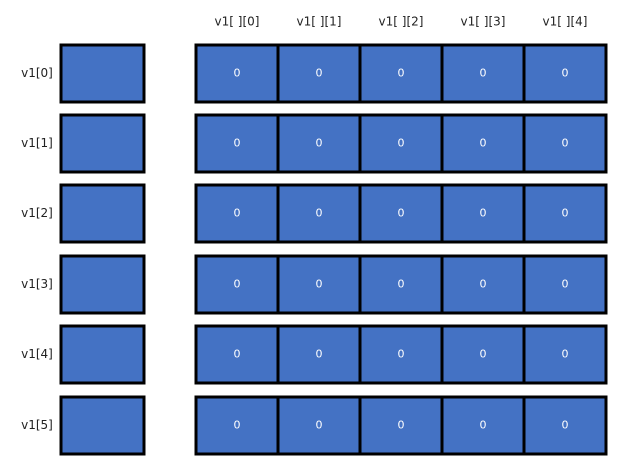  I want to click on column-label: v1[ ][4], so click(565, 22).